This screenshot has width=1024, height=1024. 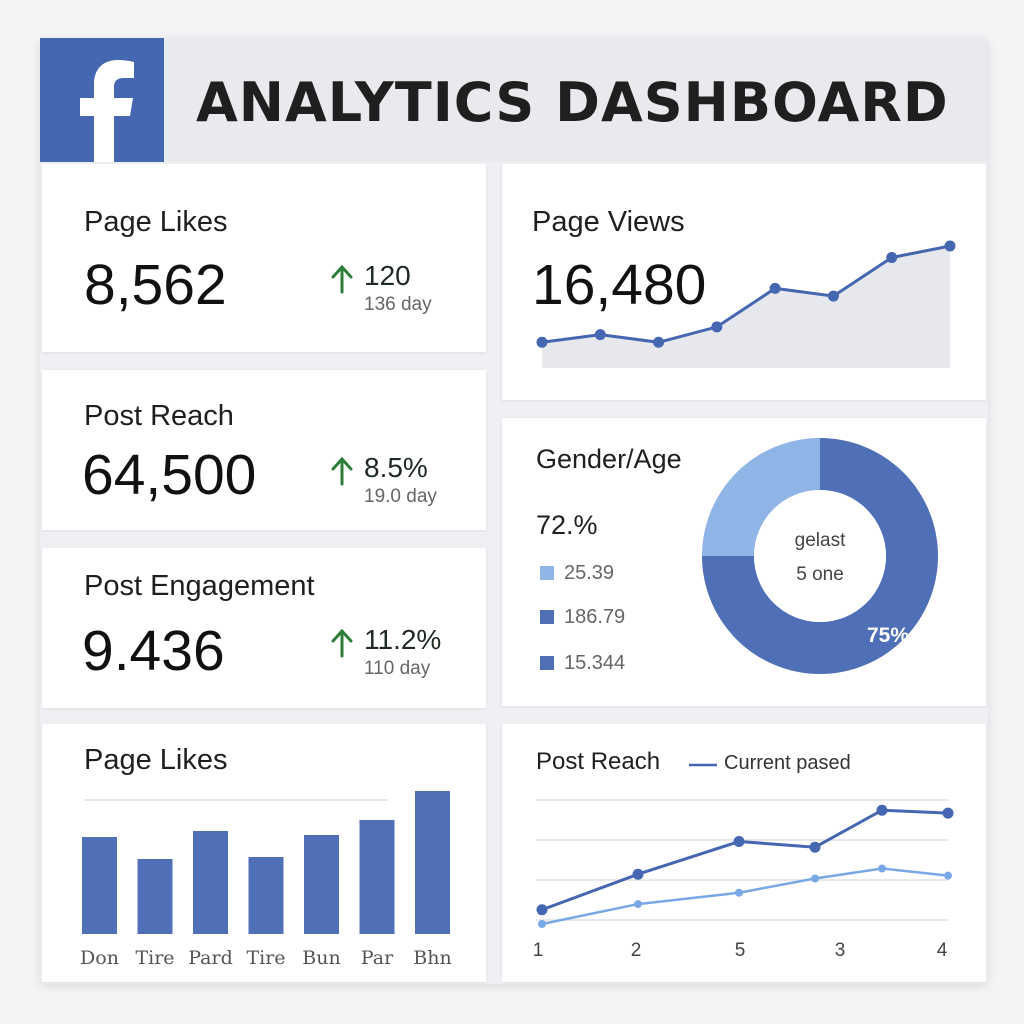 I want to click on page-likes-card: Page Likes 8,562 120 136 day, so click(x=264, y=258).